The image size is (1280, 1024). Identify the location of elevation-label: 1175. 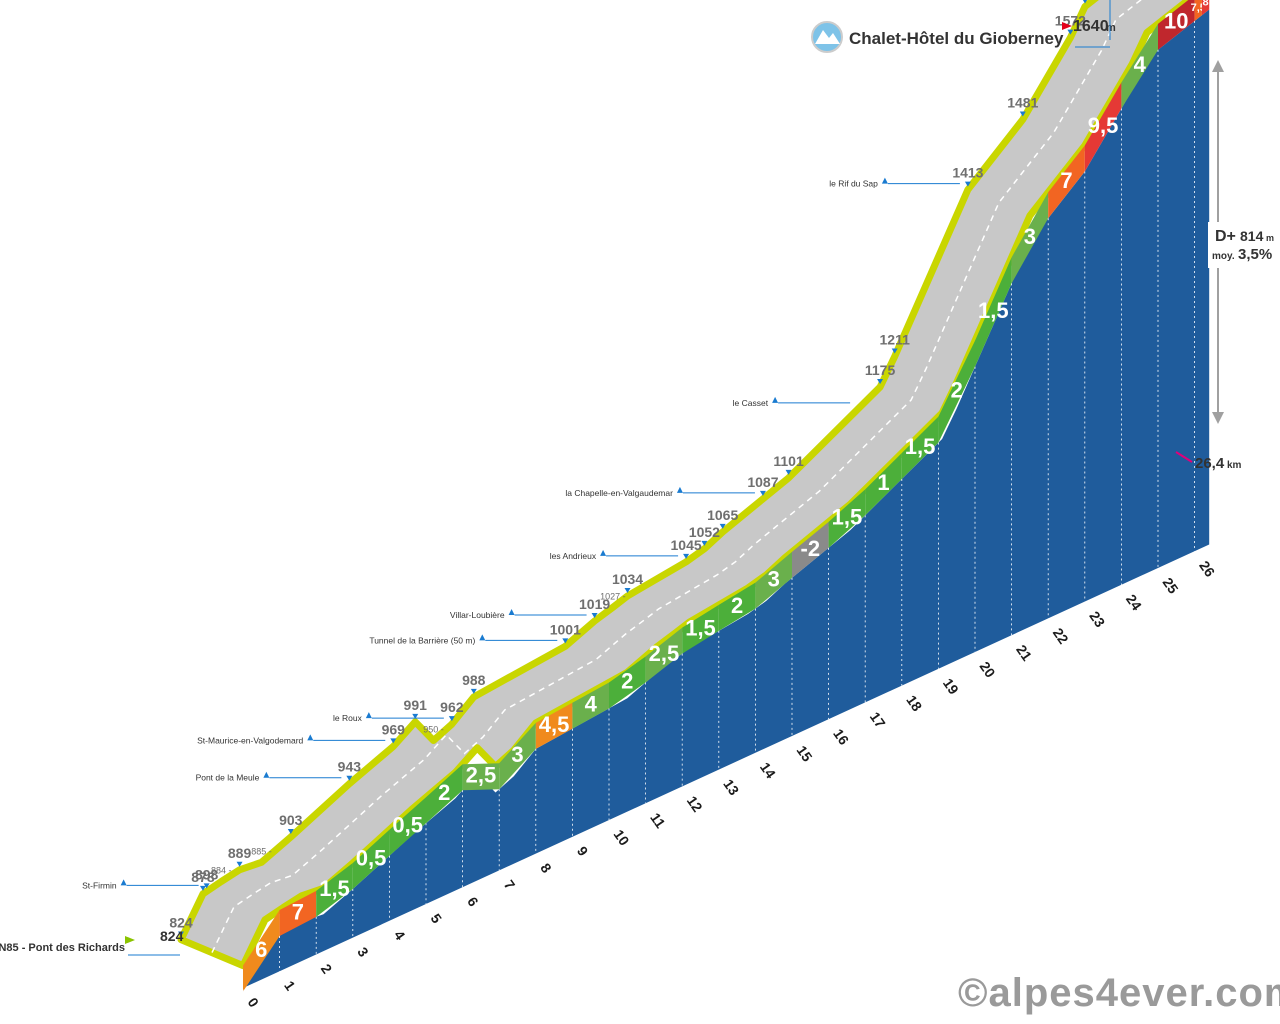
(880, 370).